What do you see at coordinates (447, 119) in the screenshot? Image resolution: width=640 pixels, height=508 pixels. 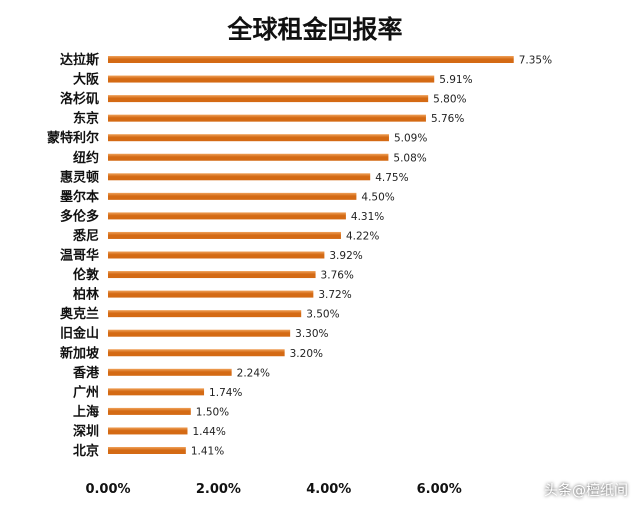 I see `value-label: 5.76%` at bounding box center [447, 119].